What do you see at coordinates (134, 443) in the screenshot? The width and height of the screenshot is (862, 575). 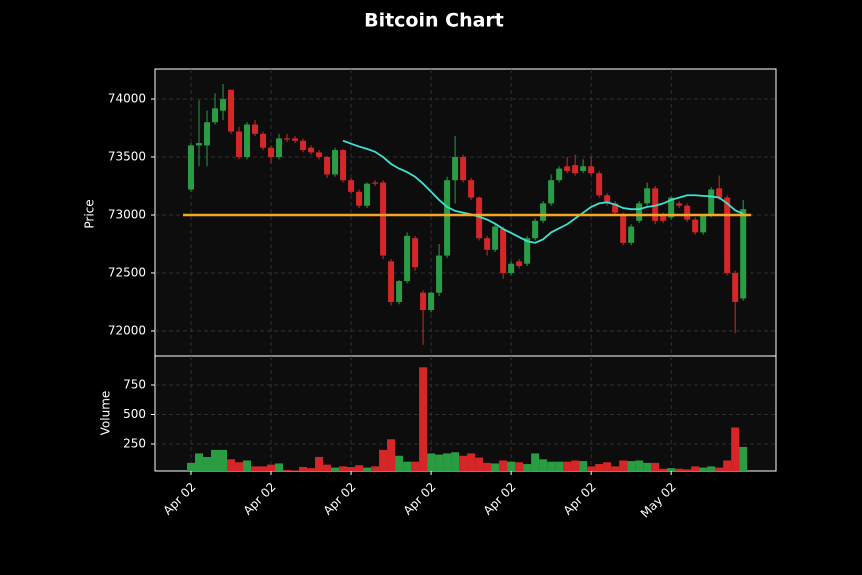 I see `volume-tick-label: 250` at bounding box center [134, 443].